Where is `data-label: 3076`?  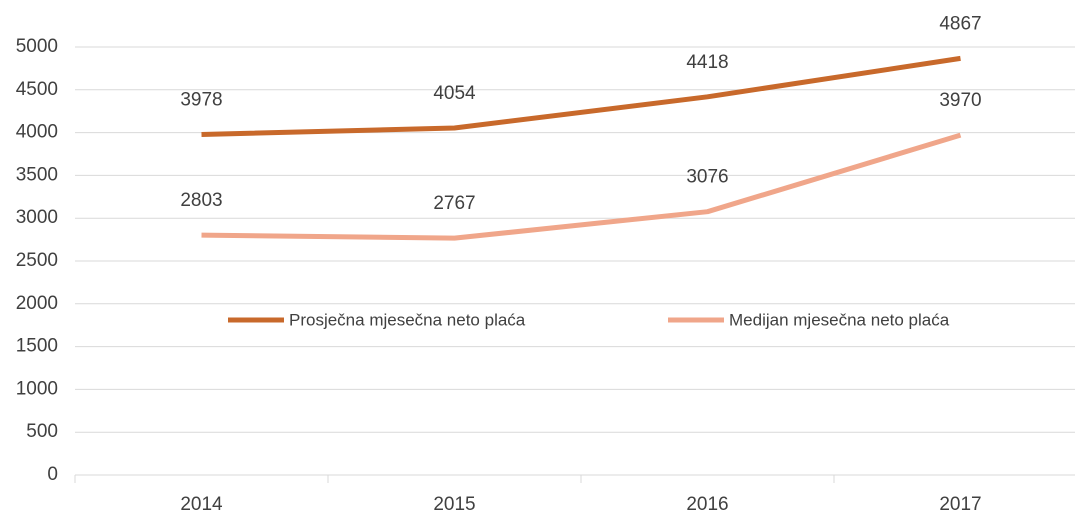
data-label: 3076 is located at coordinates (707, 177).